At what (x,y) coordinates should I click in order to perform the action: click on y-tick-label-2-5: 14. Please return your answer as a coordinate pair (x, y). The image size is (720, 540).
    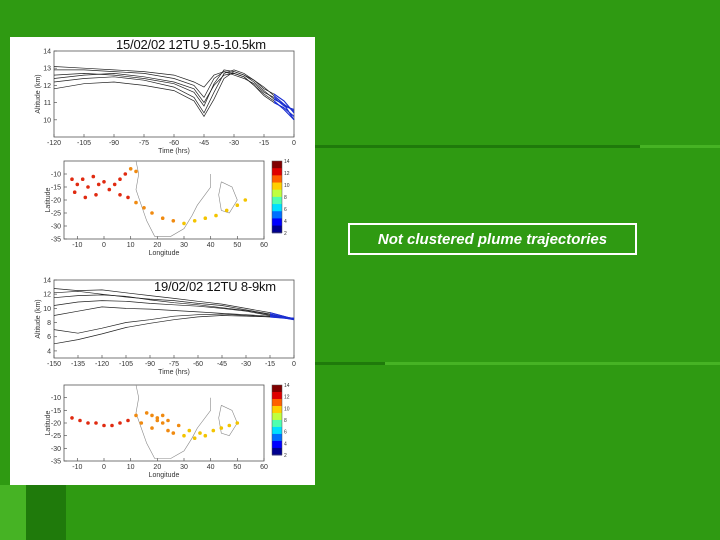
    Looking at the image, I should click on (47, 281).